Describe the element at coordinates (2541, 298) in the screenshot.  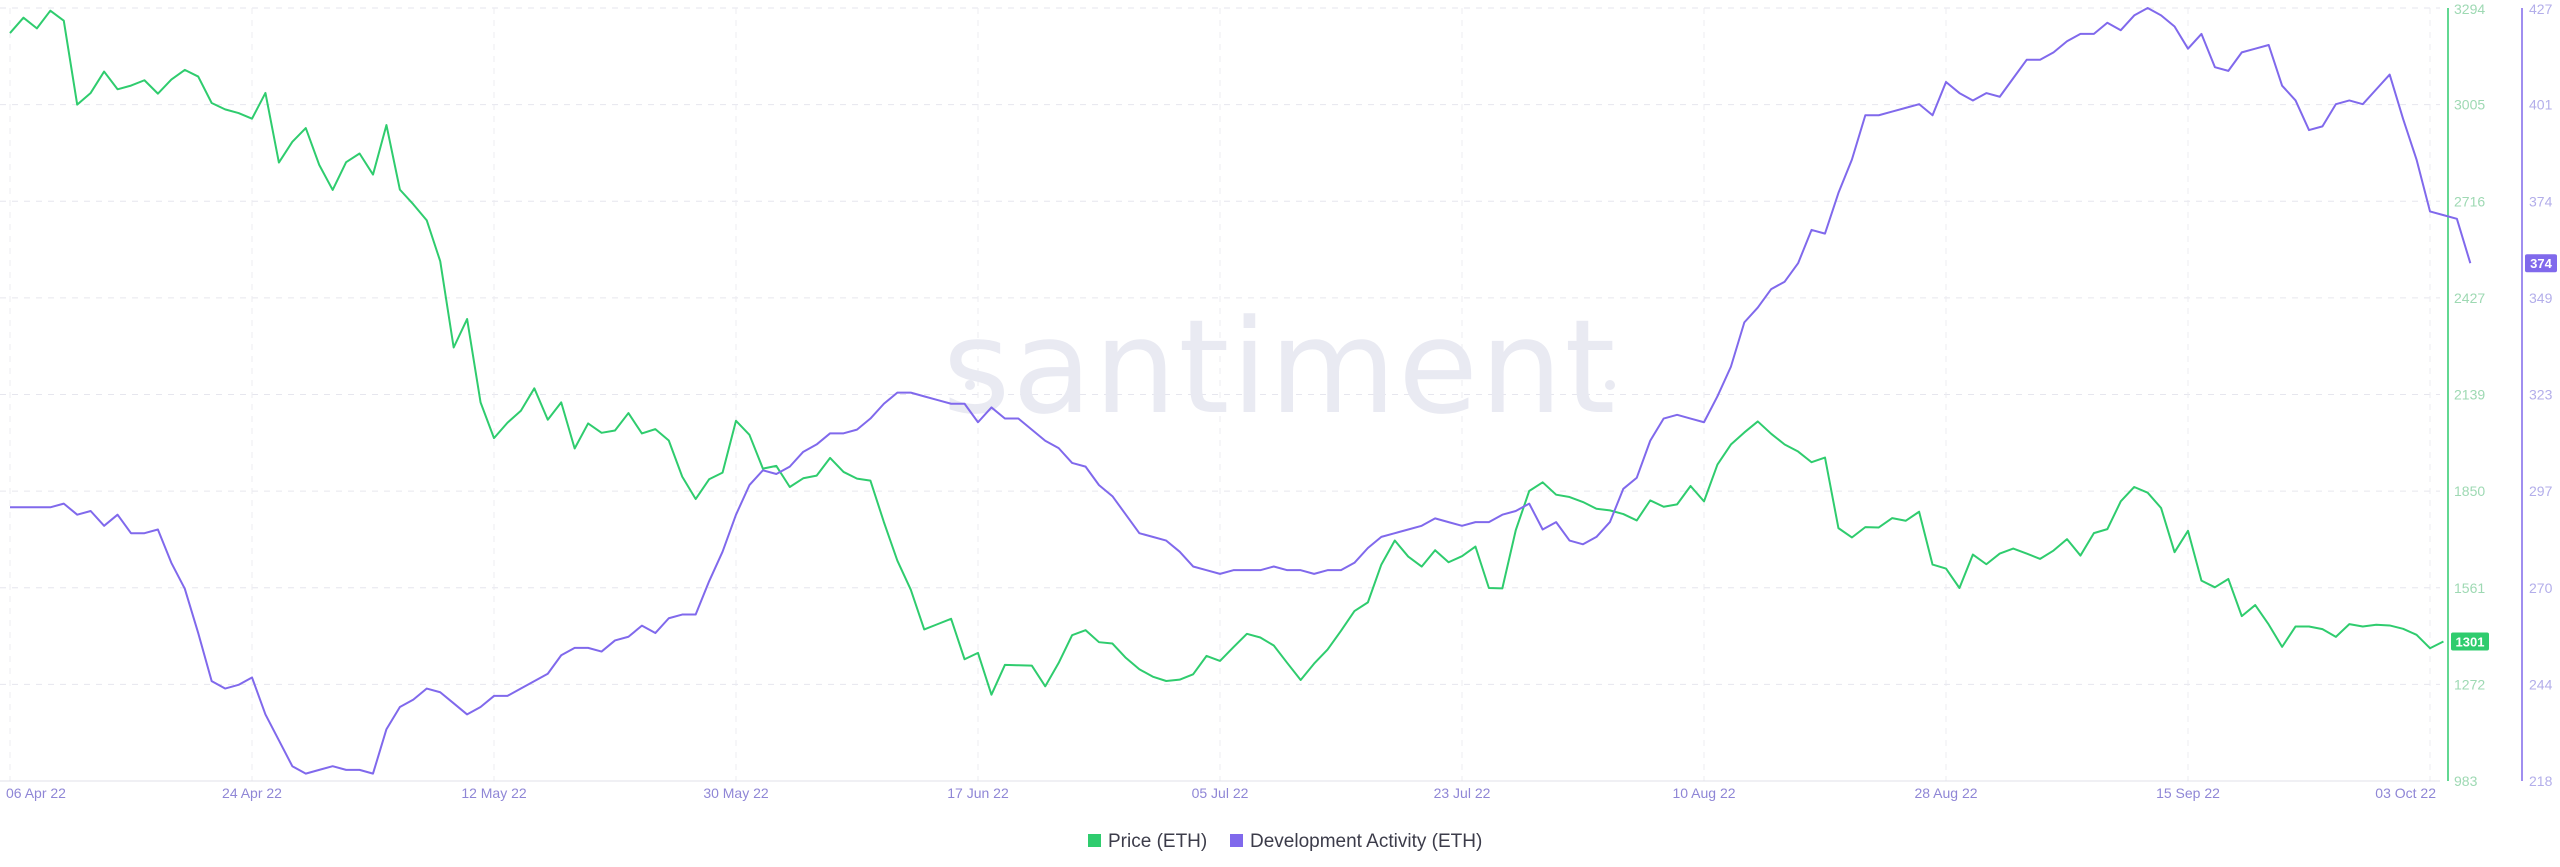
I see `dev-tick-label: 349` at that location.